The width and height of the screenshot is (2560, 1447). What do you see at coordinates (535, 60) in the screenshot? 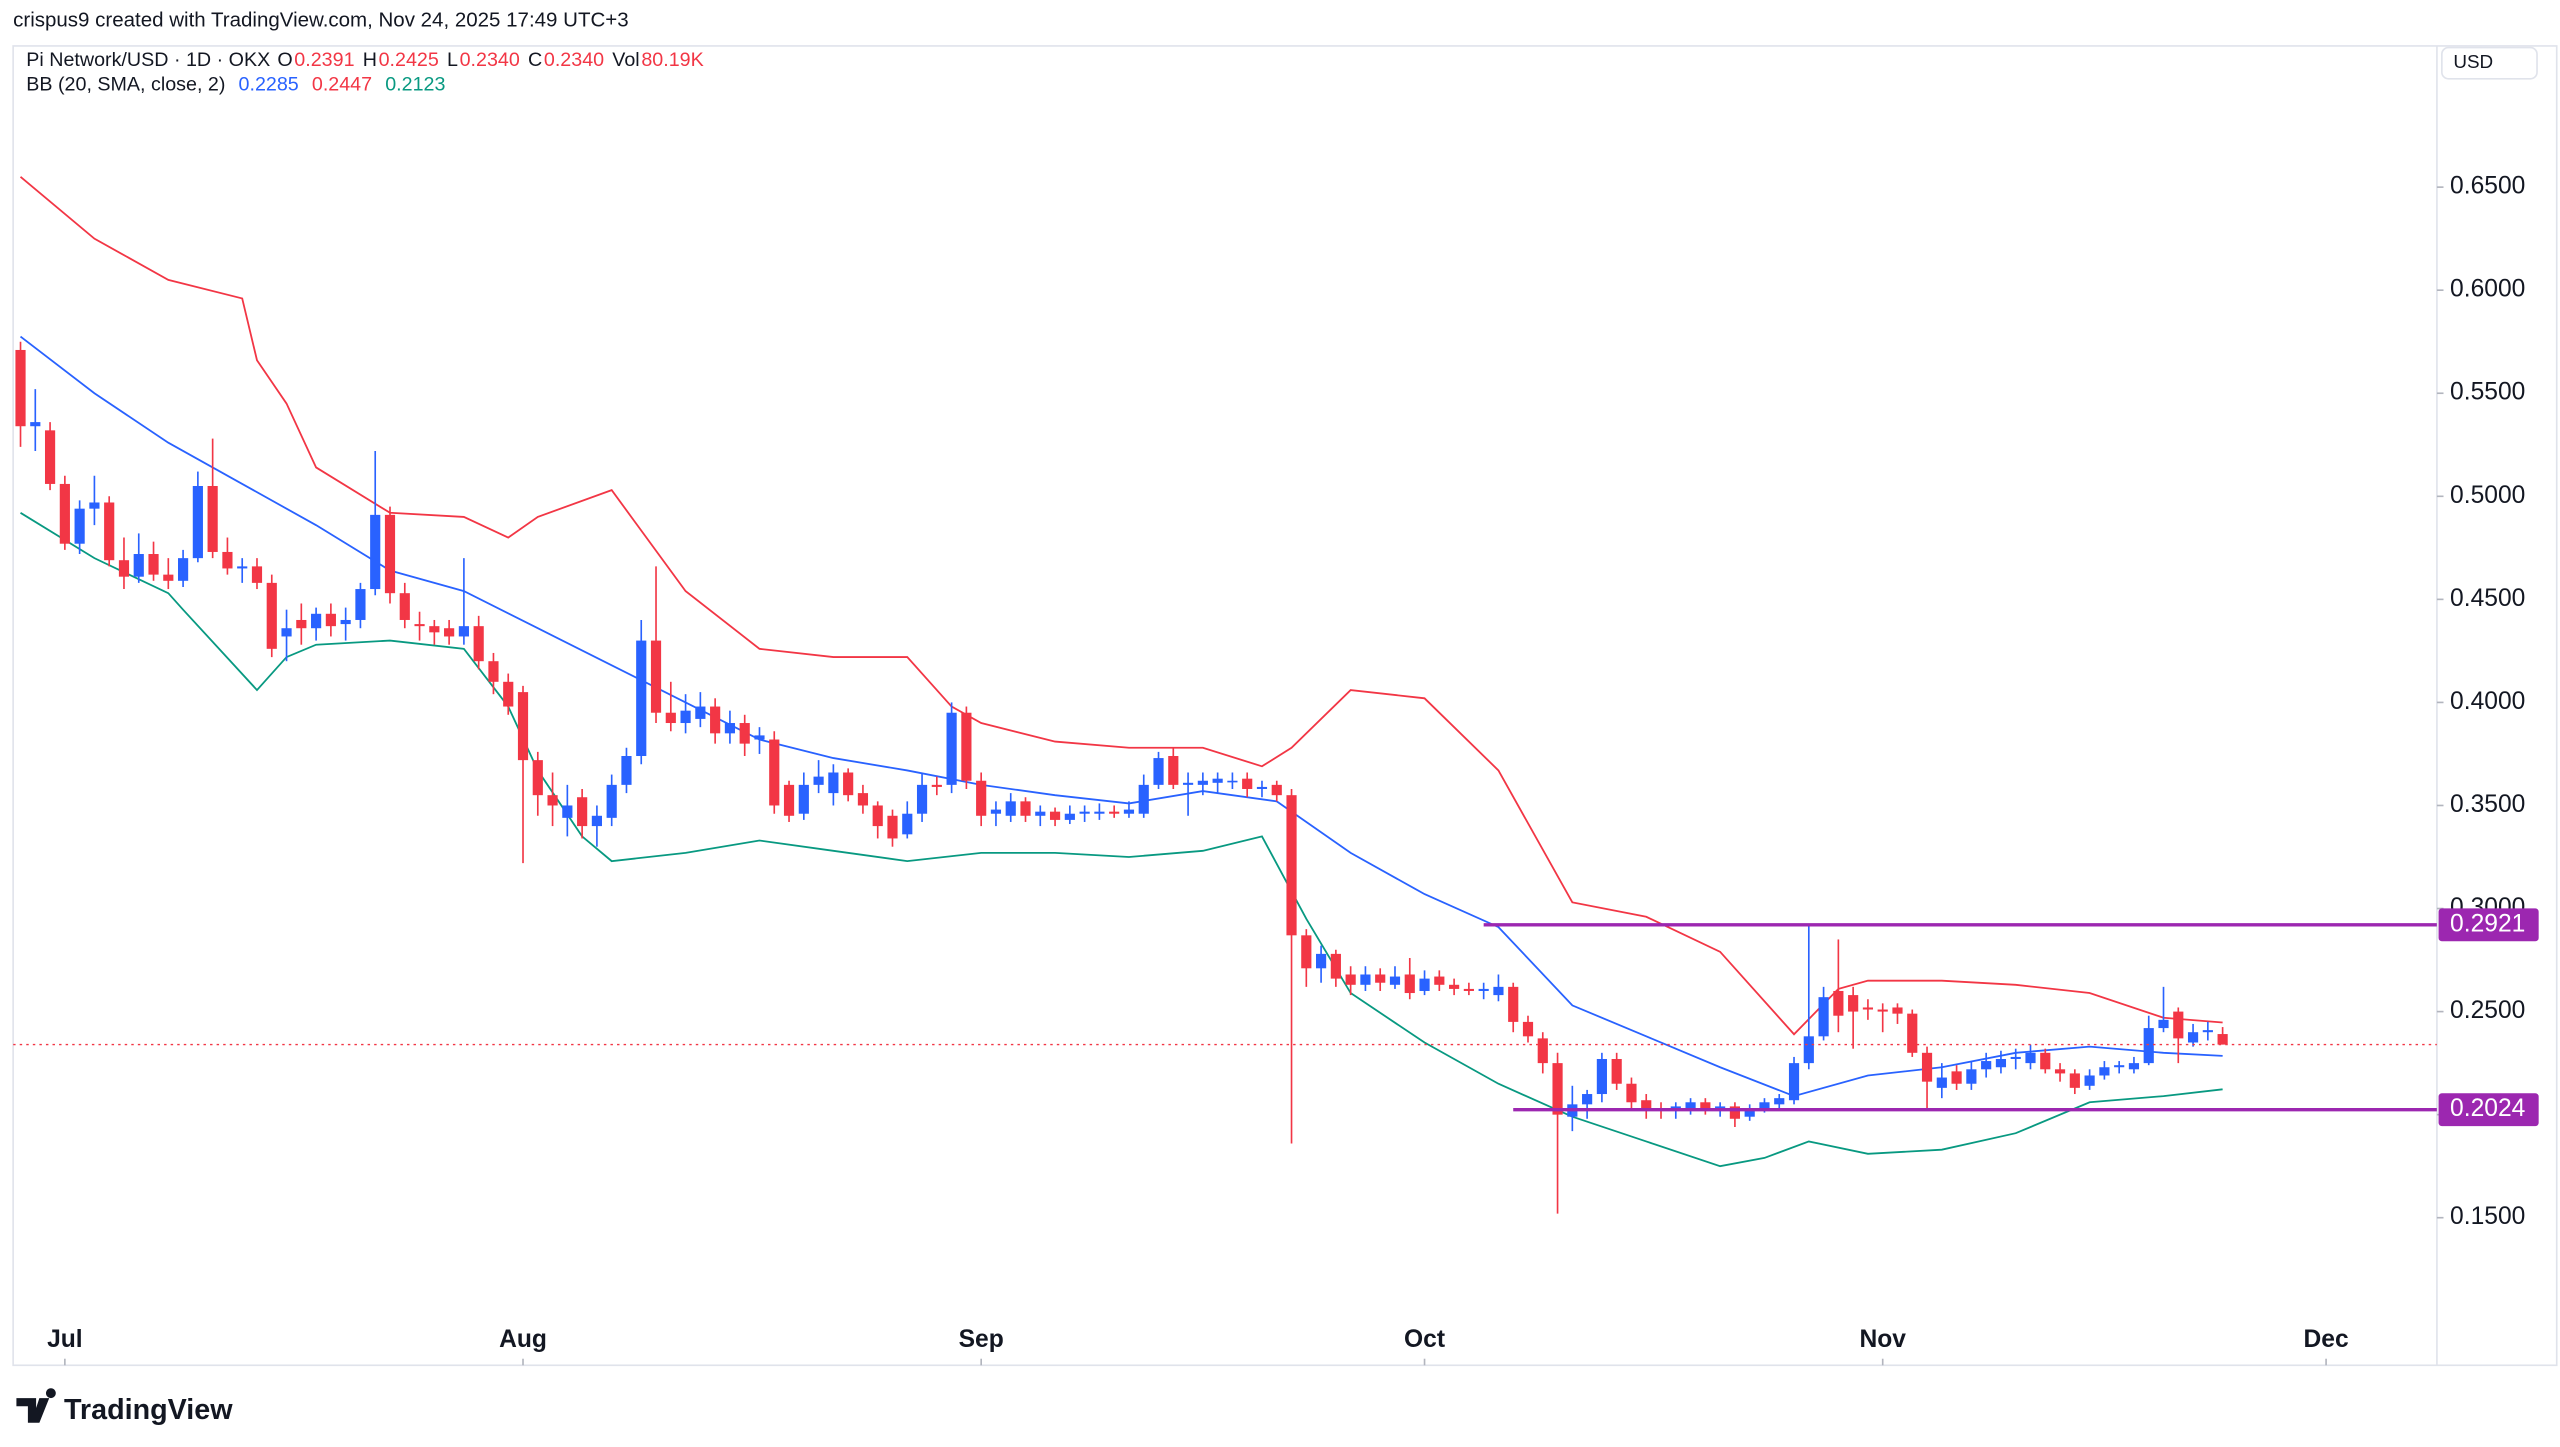
I see `ohlc-key: C` at bounding box center [535, 60].